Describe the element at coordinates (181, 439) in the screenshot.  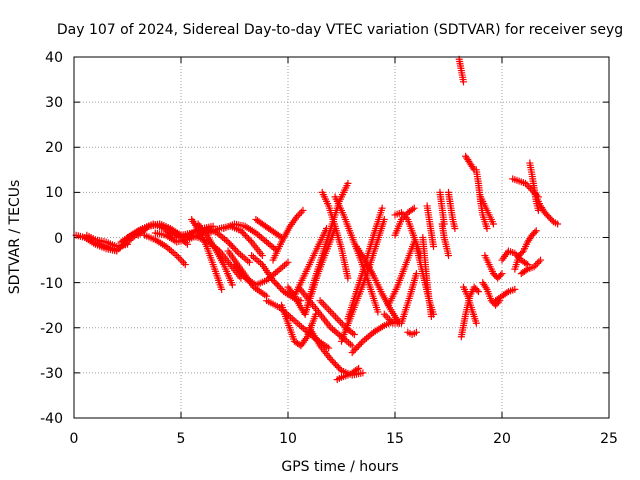
I see `x-tick-label: 5` at that location.